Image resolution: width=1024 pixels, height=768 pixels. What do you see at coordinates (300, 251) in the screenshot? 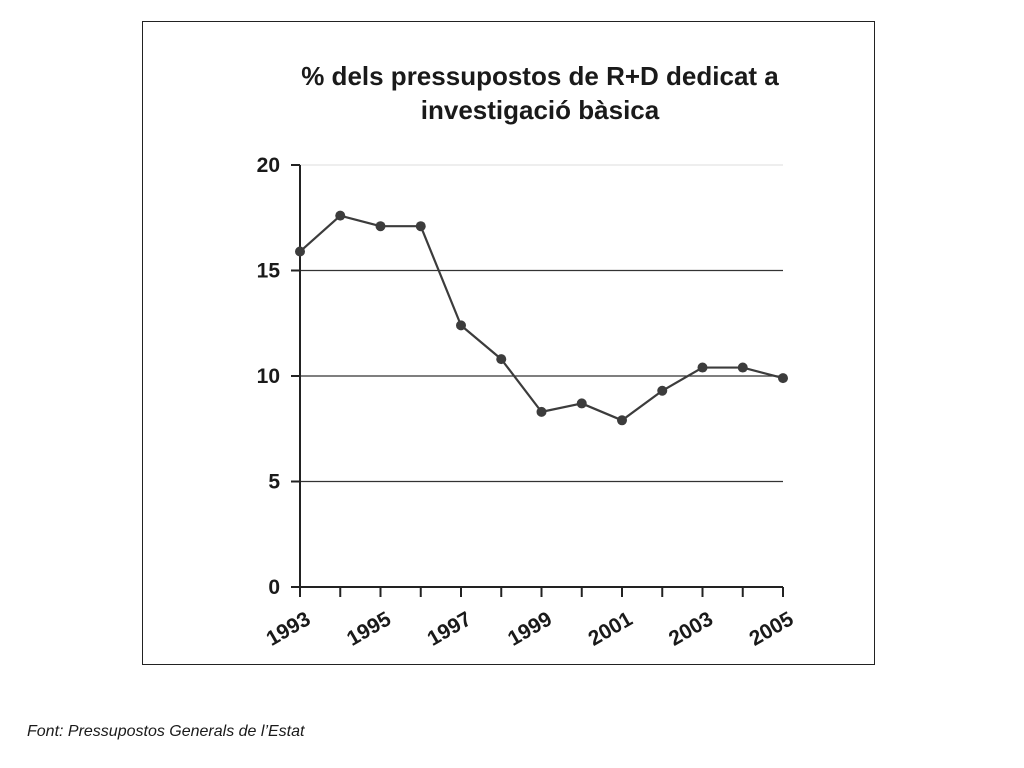
I see `data-point-1993` at bounding box center [300, 251].